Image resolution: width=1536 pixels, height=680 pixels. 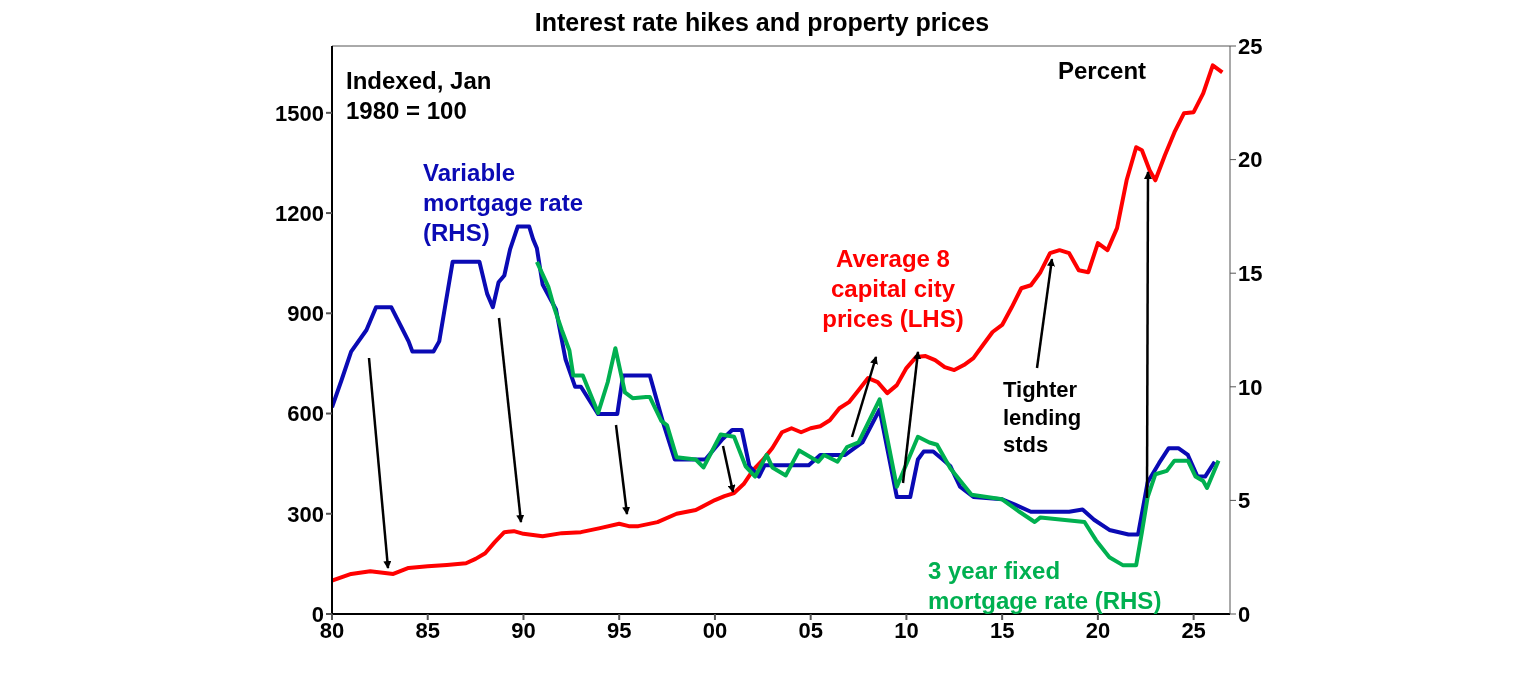 I want to click on x-tick-label: 00, so click(x=715, y=630).